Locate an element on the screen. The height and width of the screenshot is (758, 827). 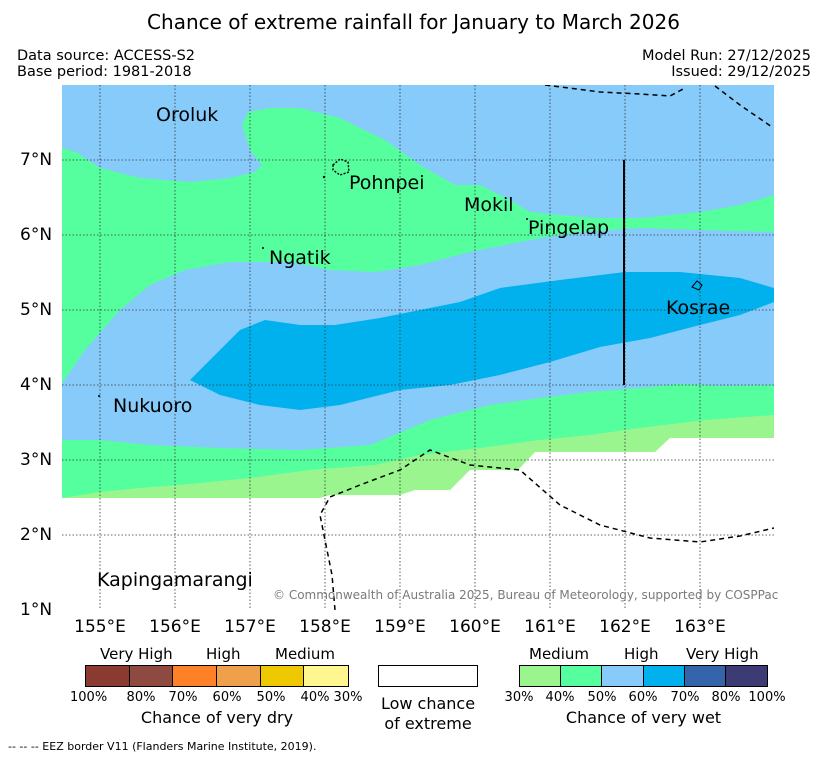
wet-pct-30: 30% is located at coordinates (519, 697).